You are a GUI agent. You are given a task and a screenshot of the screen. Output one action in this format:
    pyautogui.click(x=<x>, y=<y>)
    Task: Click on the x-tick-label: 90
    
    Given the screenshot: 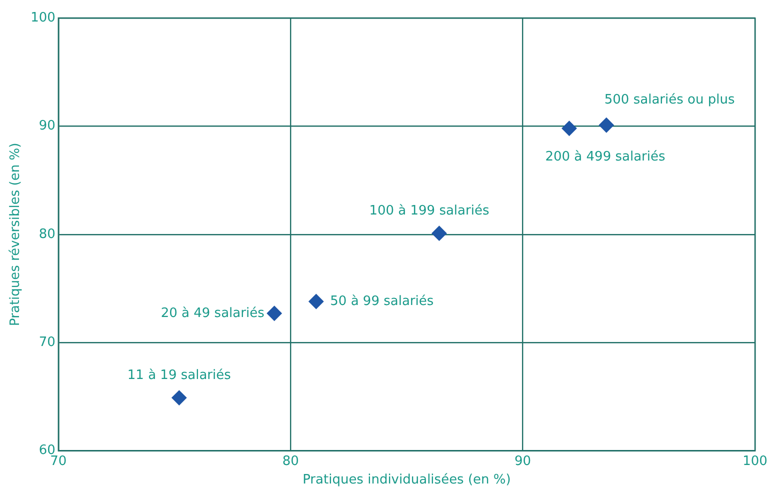 What is the action you would take?
    pyautogui.click(x=523, y=461)
    